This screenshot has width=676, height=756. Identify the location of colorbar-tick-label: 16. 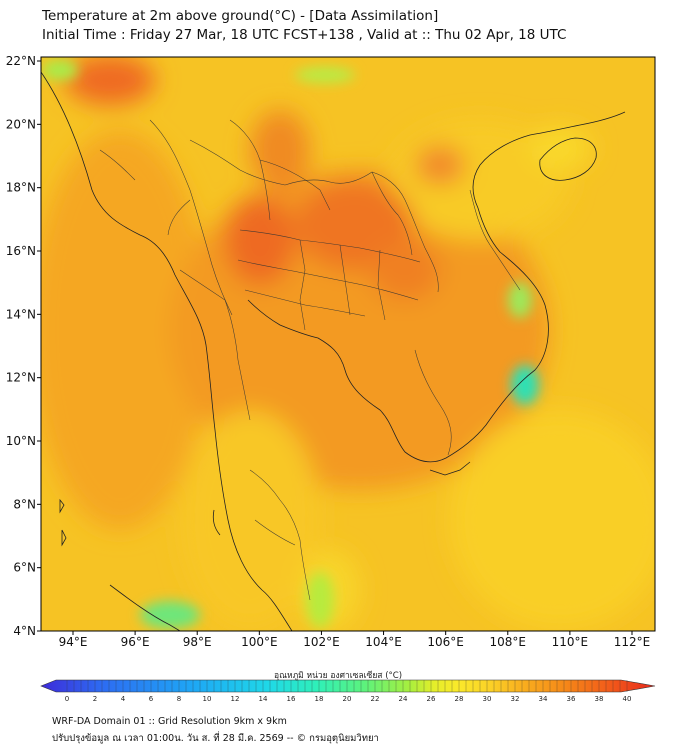
(291, 699).